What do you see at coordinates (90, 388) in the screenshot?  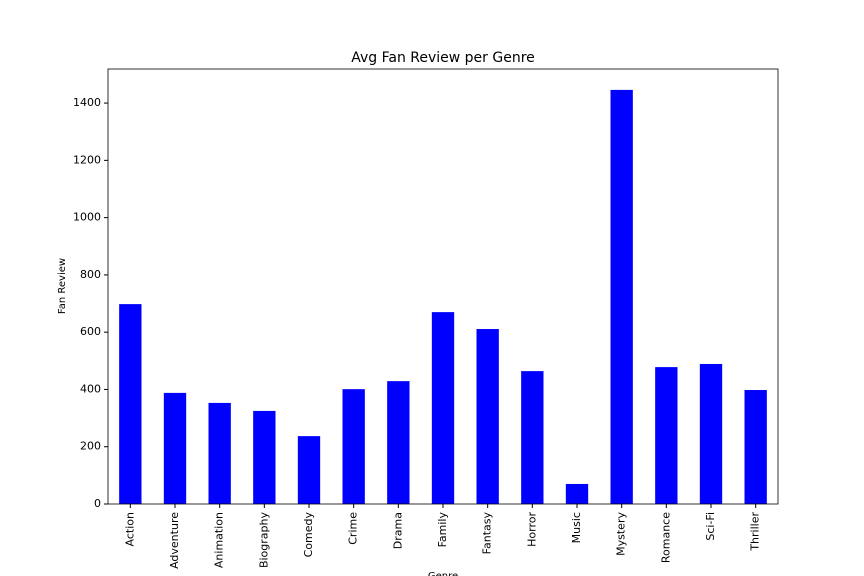 I see `y-tick-label: 400` at bounding box center [90, 388].